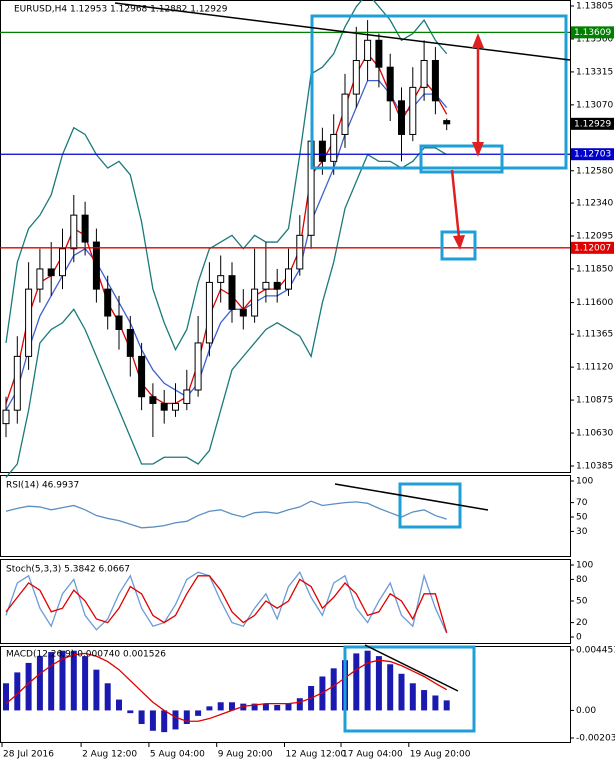 The height and width of the screenshot is (765, 615). I want to click on panel-title: Stoch(5,3,3) 5.3842 6.0667, so click(68, 570).